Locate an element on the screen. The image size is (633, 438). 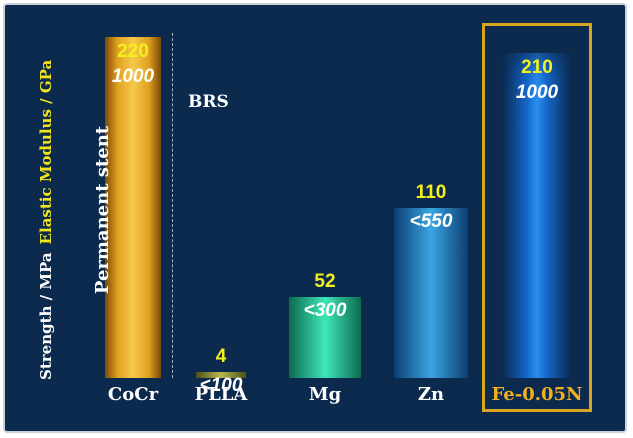
category-label: Fe-0.05N is located at coordinates (537, 394).